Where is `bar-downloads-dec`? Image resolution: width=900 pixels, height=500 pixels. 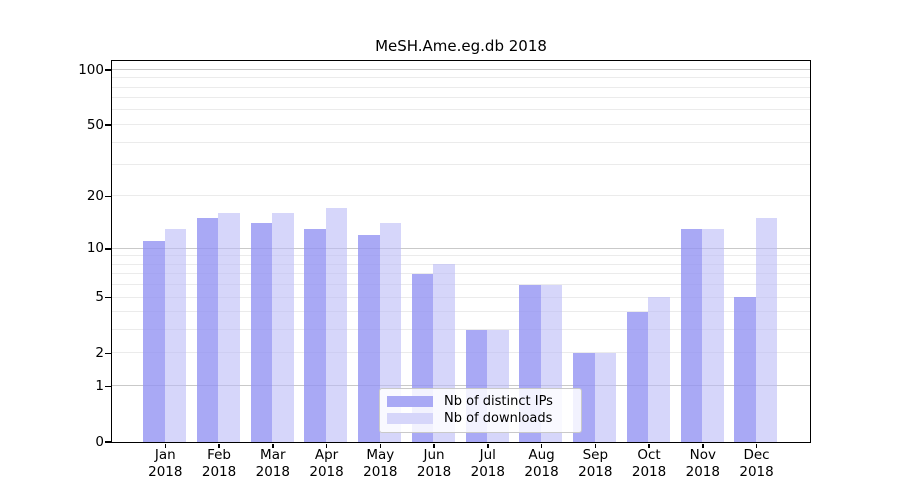 bar-downloads-dec is located at coordinates (766, 329).